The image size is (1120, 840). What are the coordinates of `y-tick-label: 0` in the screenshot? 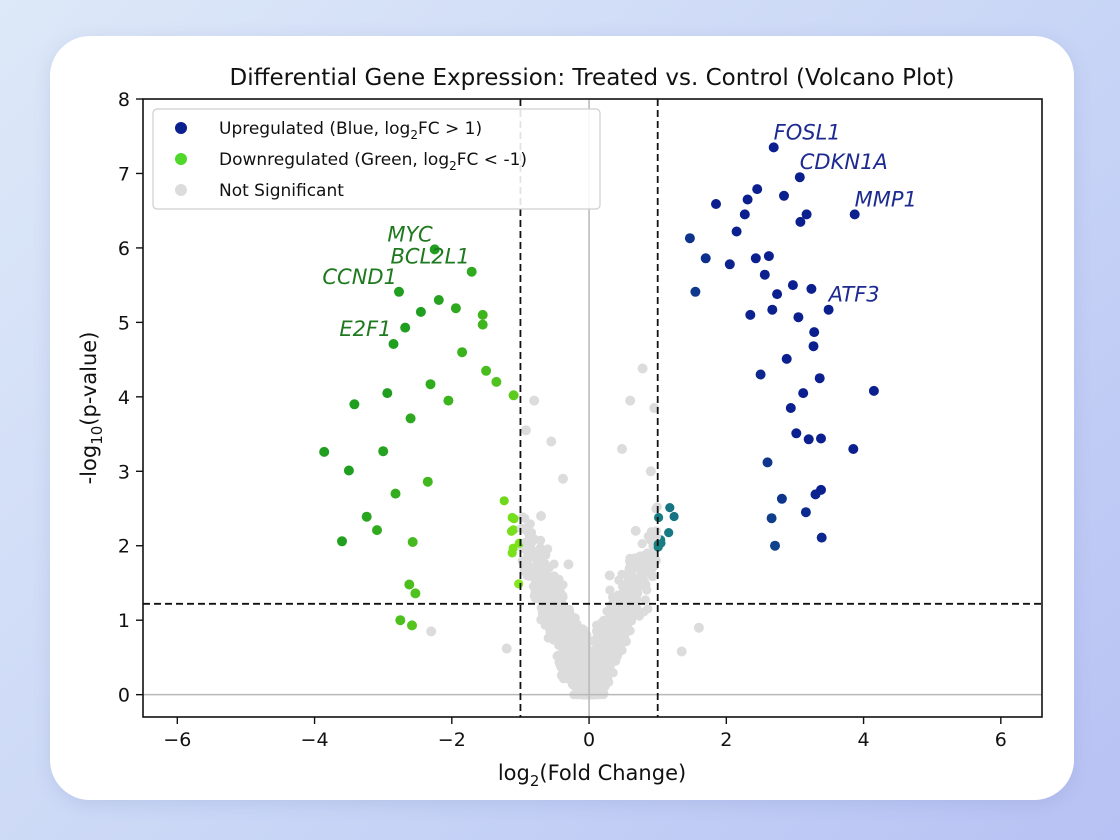 It's located at (124, 696).